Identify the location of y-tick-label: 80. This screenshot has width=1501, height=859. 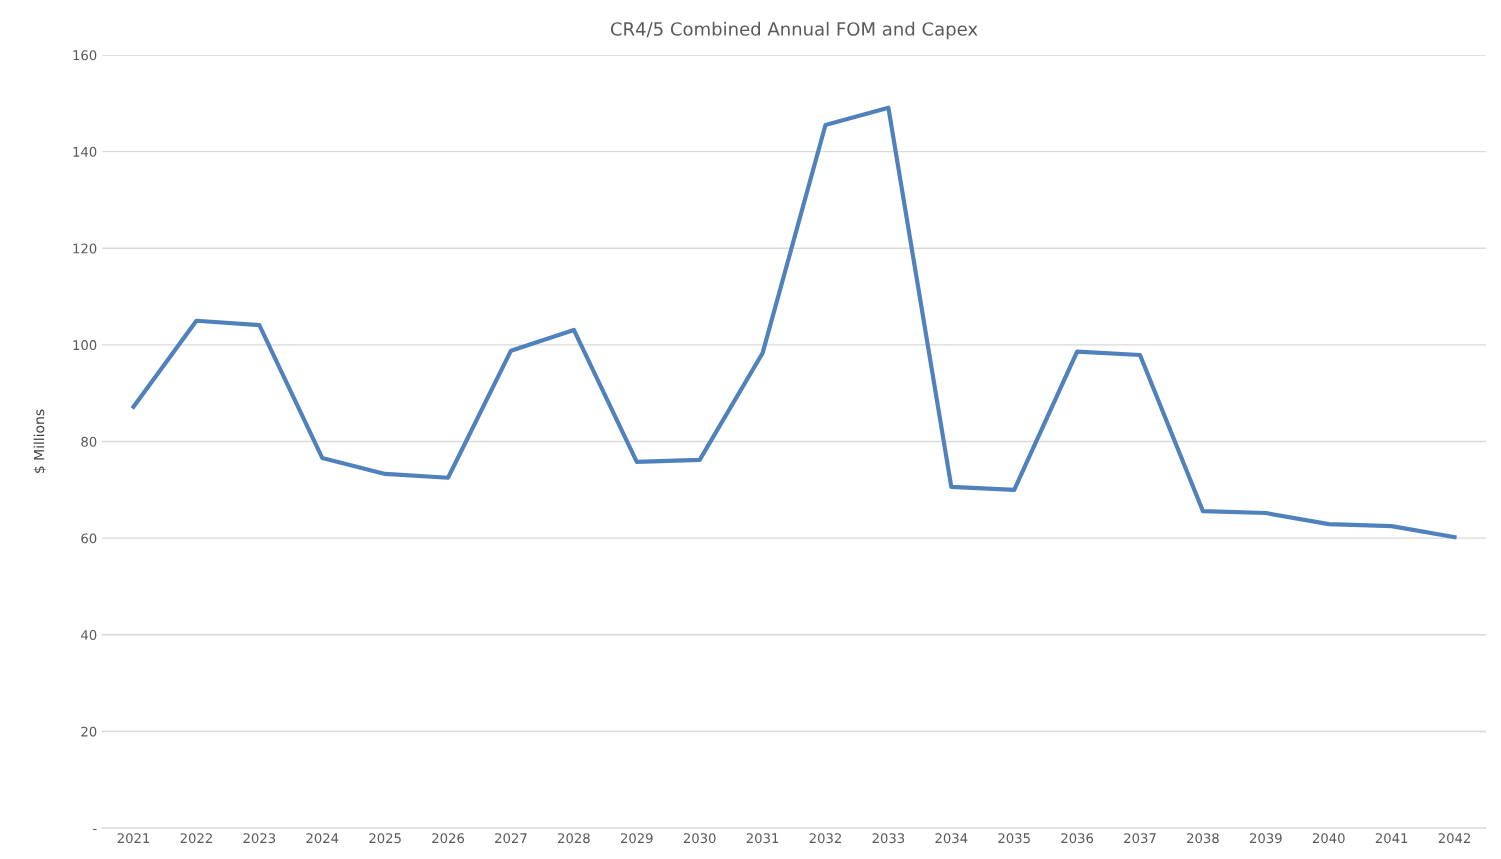
(89, 441).